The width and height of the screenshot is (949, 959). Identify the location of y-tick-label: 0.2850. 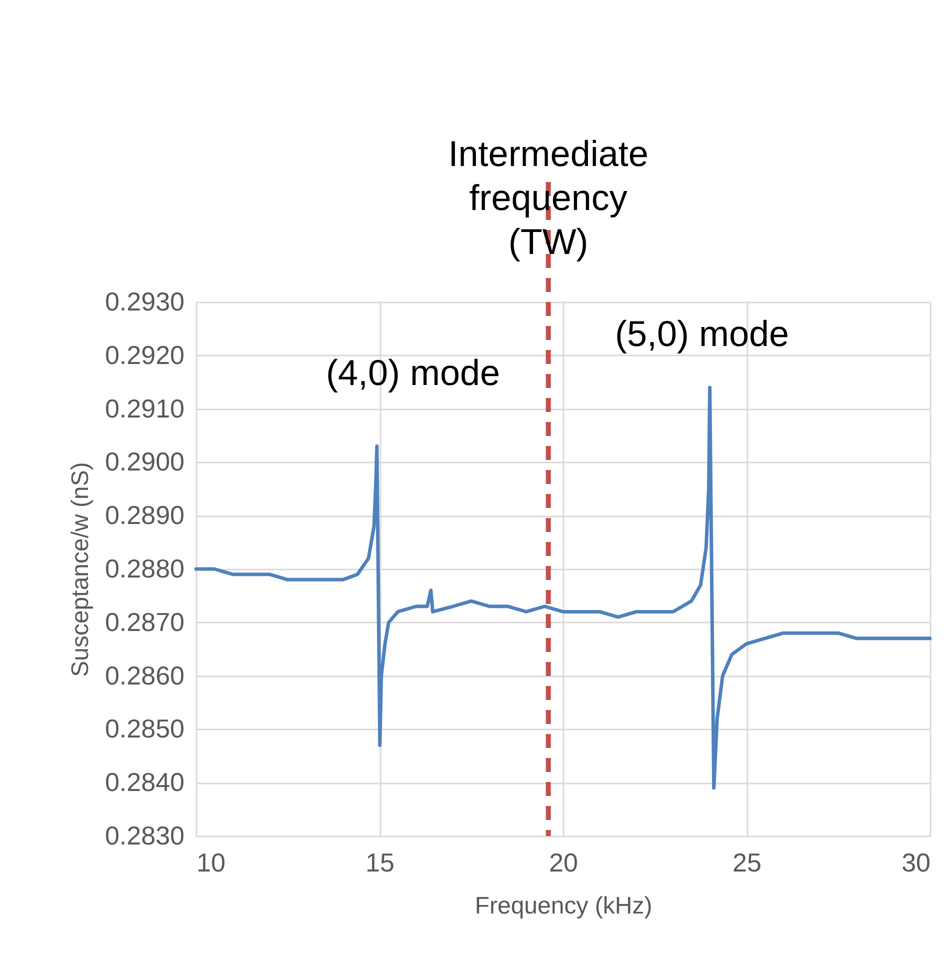
(144, 729).